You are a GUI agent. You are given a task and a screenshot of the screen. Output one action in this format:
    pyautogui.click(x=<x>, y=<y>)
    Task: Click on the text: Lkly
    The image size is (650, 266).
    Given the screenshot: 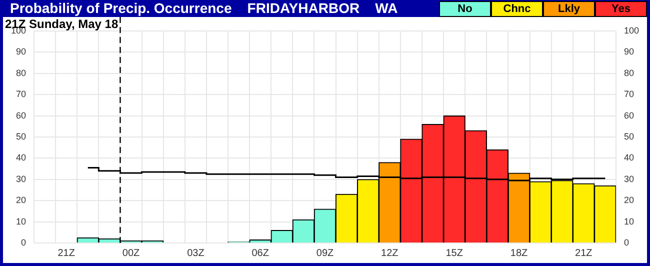 What is the action you would take?
    pyautogui.click(x=569, y=9)
    